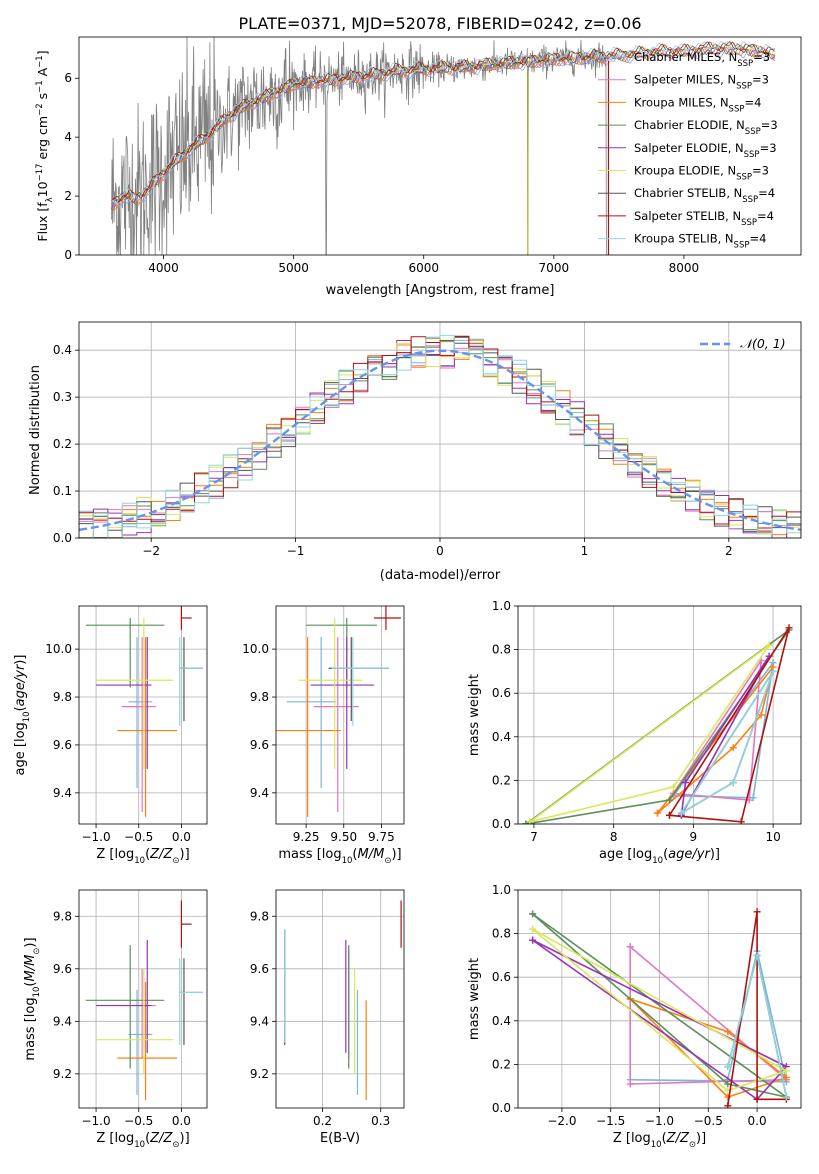 The image size is (819, 1174). Describe the element at coordinates (772, 837) in the screenshot. I see `x-tick-label: 10` at that location.